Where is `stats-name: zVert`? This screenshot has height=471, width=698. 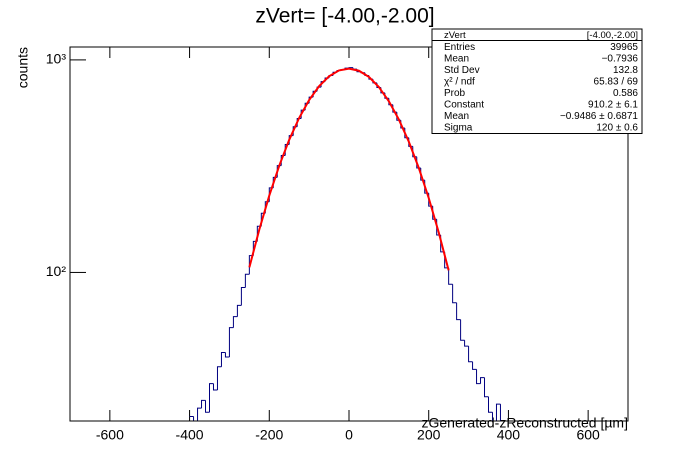
stats-name: zVert is located at coordinates (455, 35).